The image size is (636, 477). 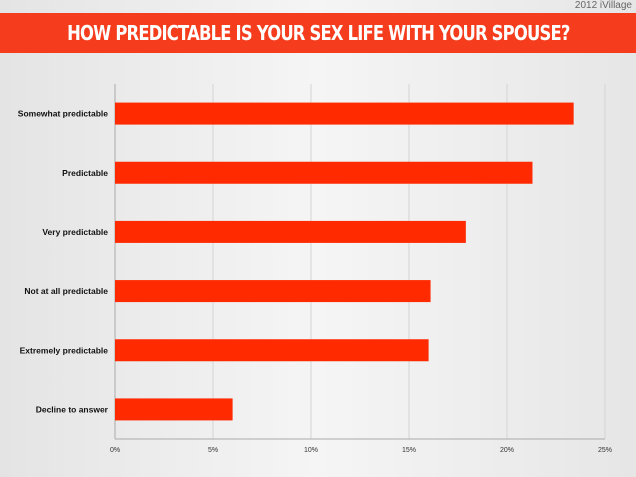 What do you see at coordinates (75, 232) in the screenshot?
I see `category-label: Very predictable` at bounding box center [75, 232].